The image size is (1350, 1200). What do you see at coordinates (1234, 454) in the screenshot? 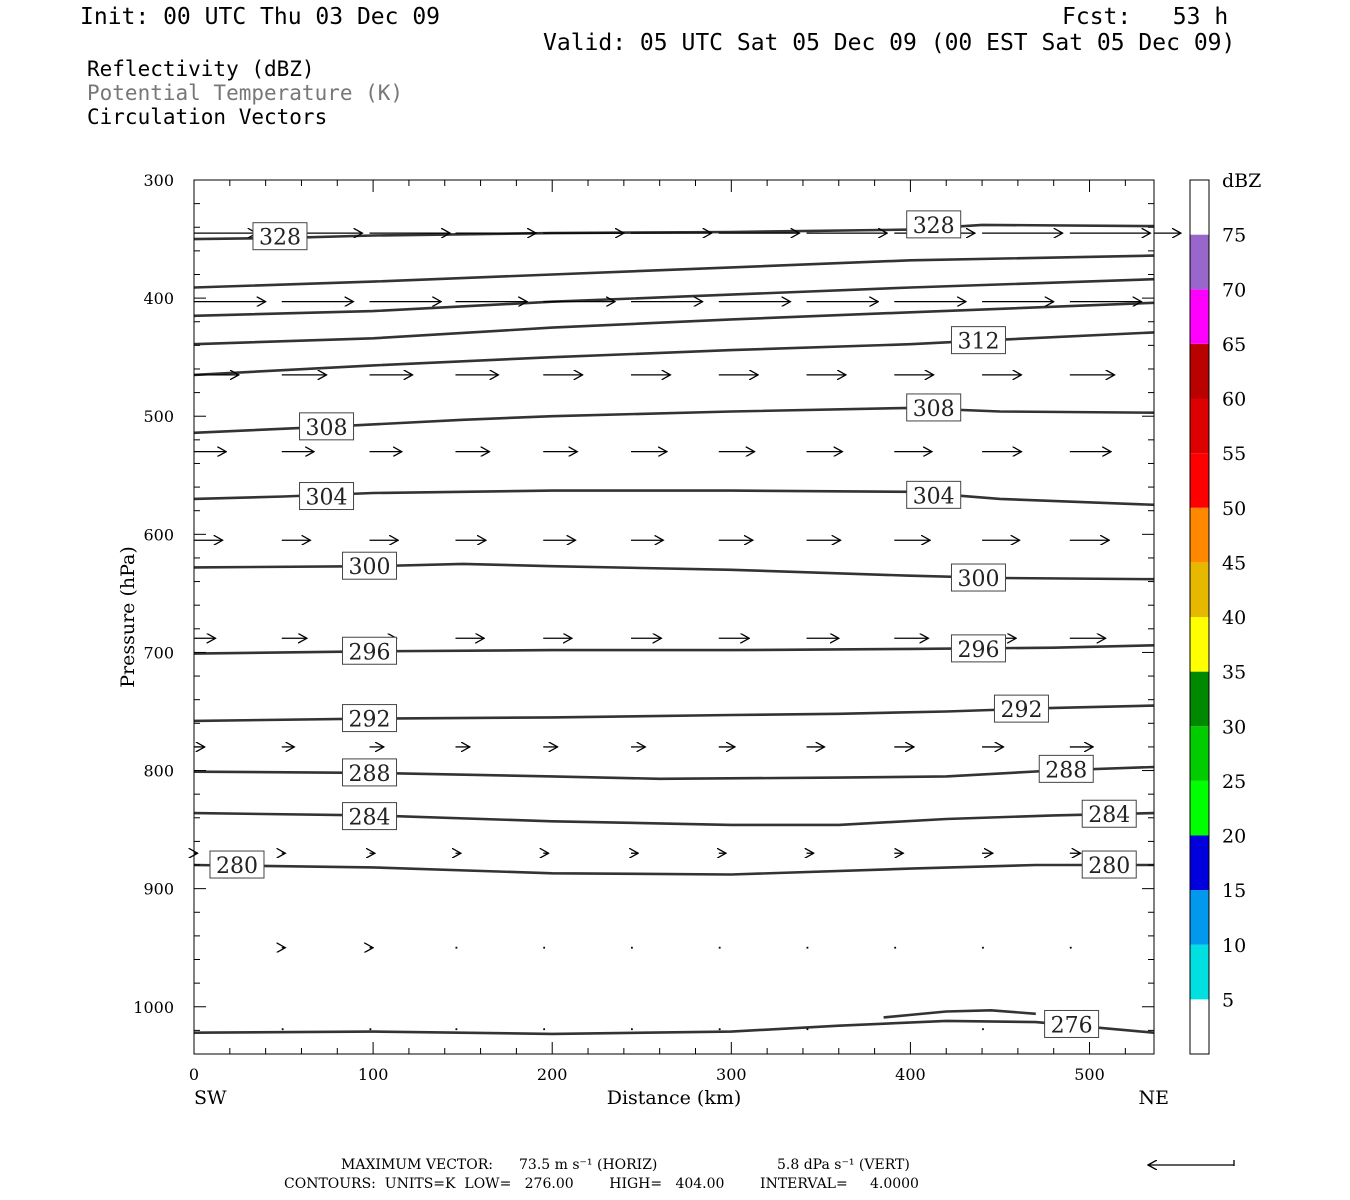
I see `colorbar-level-label: 55` at bounding box center [1234, 454].